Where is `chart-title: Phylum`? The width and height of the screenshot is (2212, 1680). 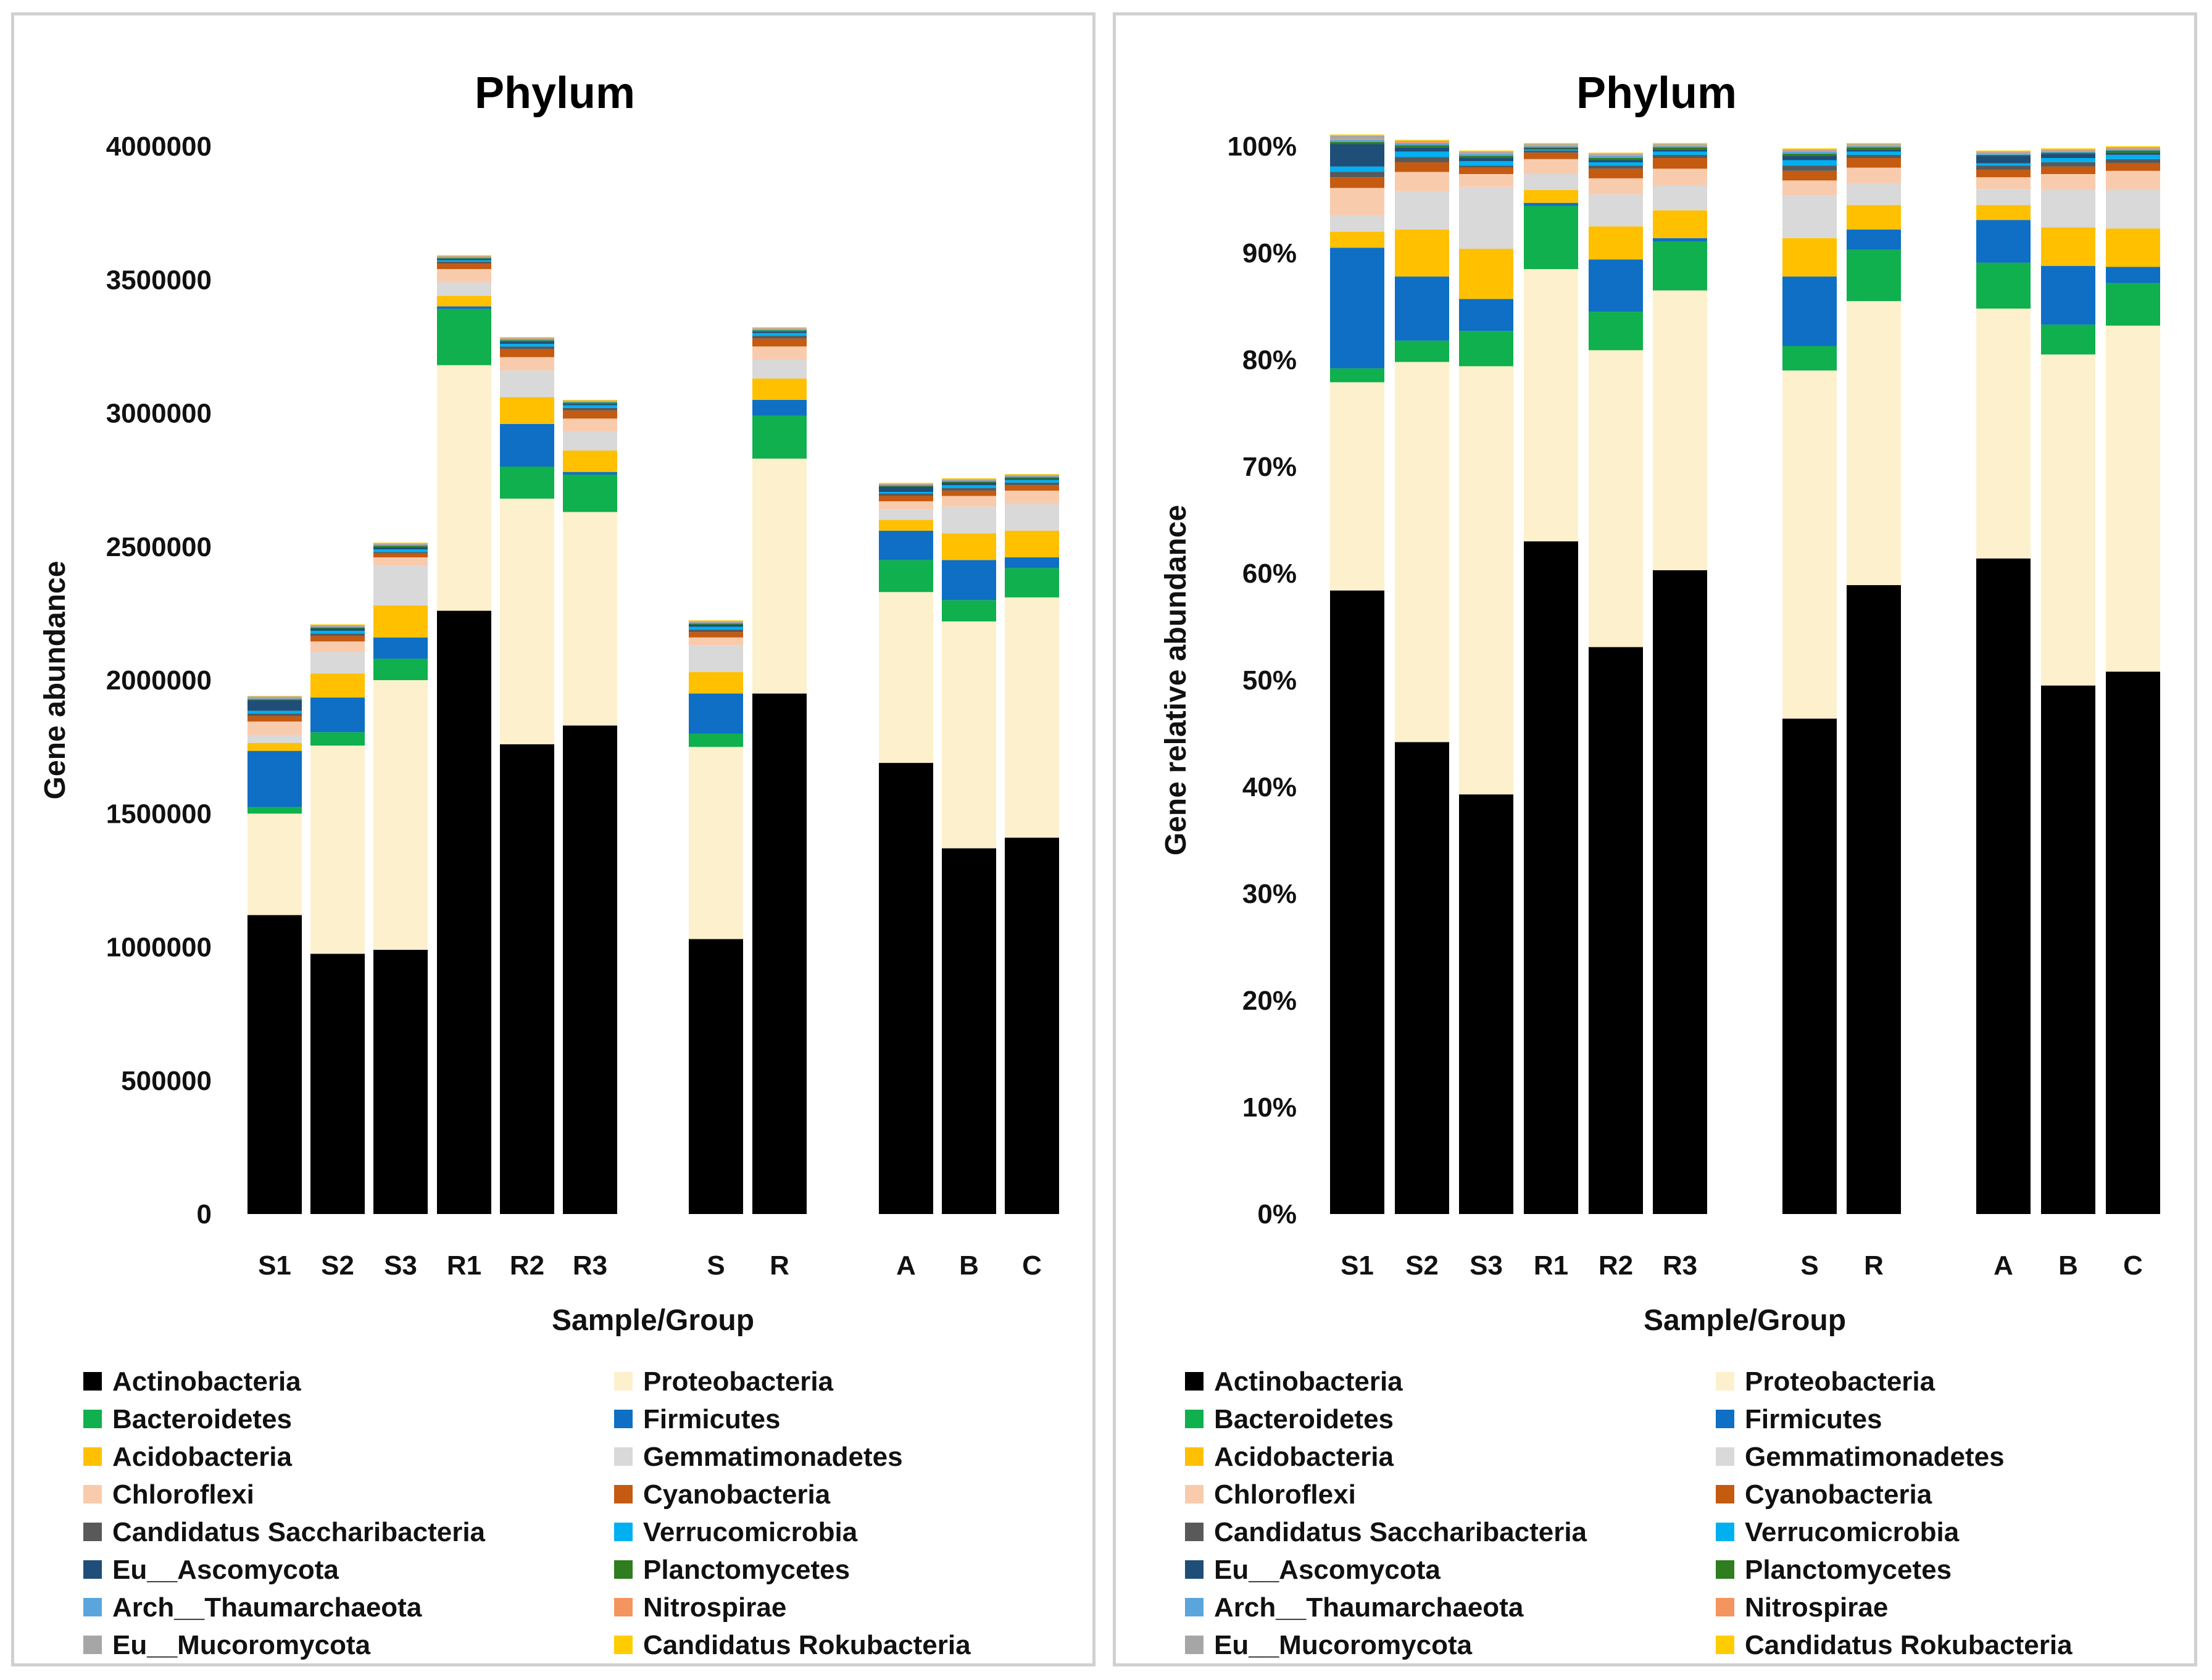
chart-title: Phylum is located at coordinates (1656, 93).